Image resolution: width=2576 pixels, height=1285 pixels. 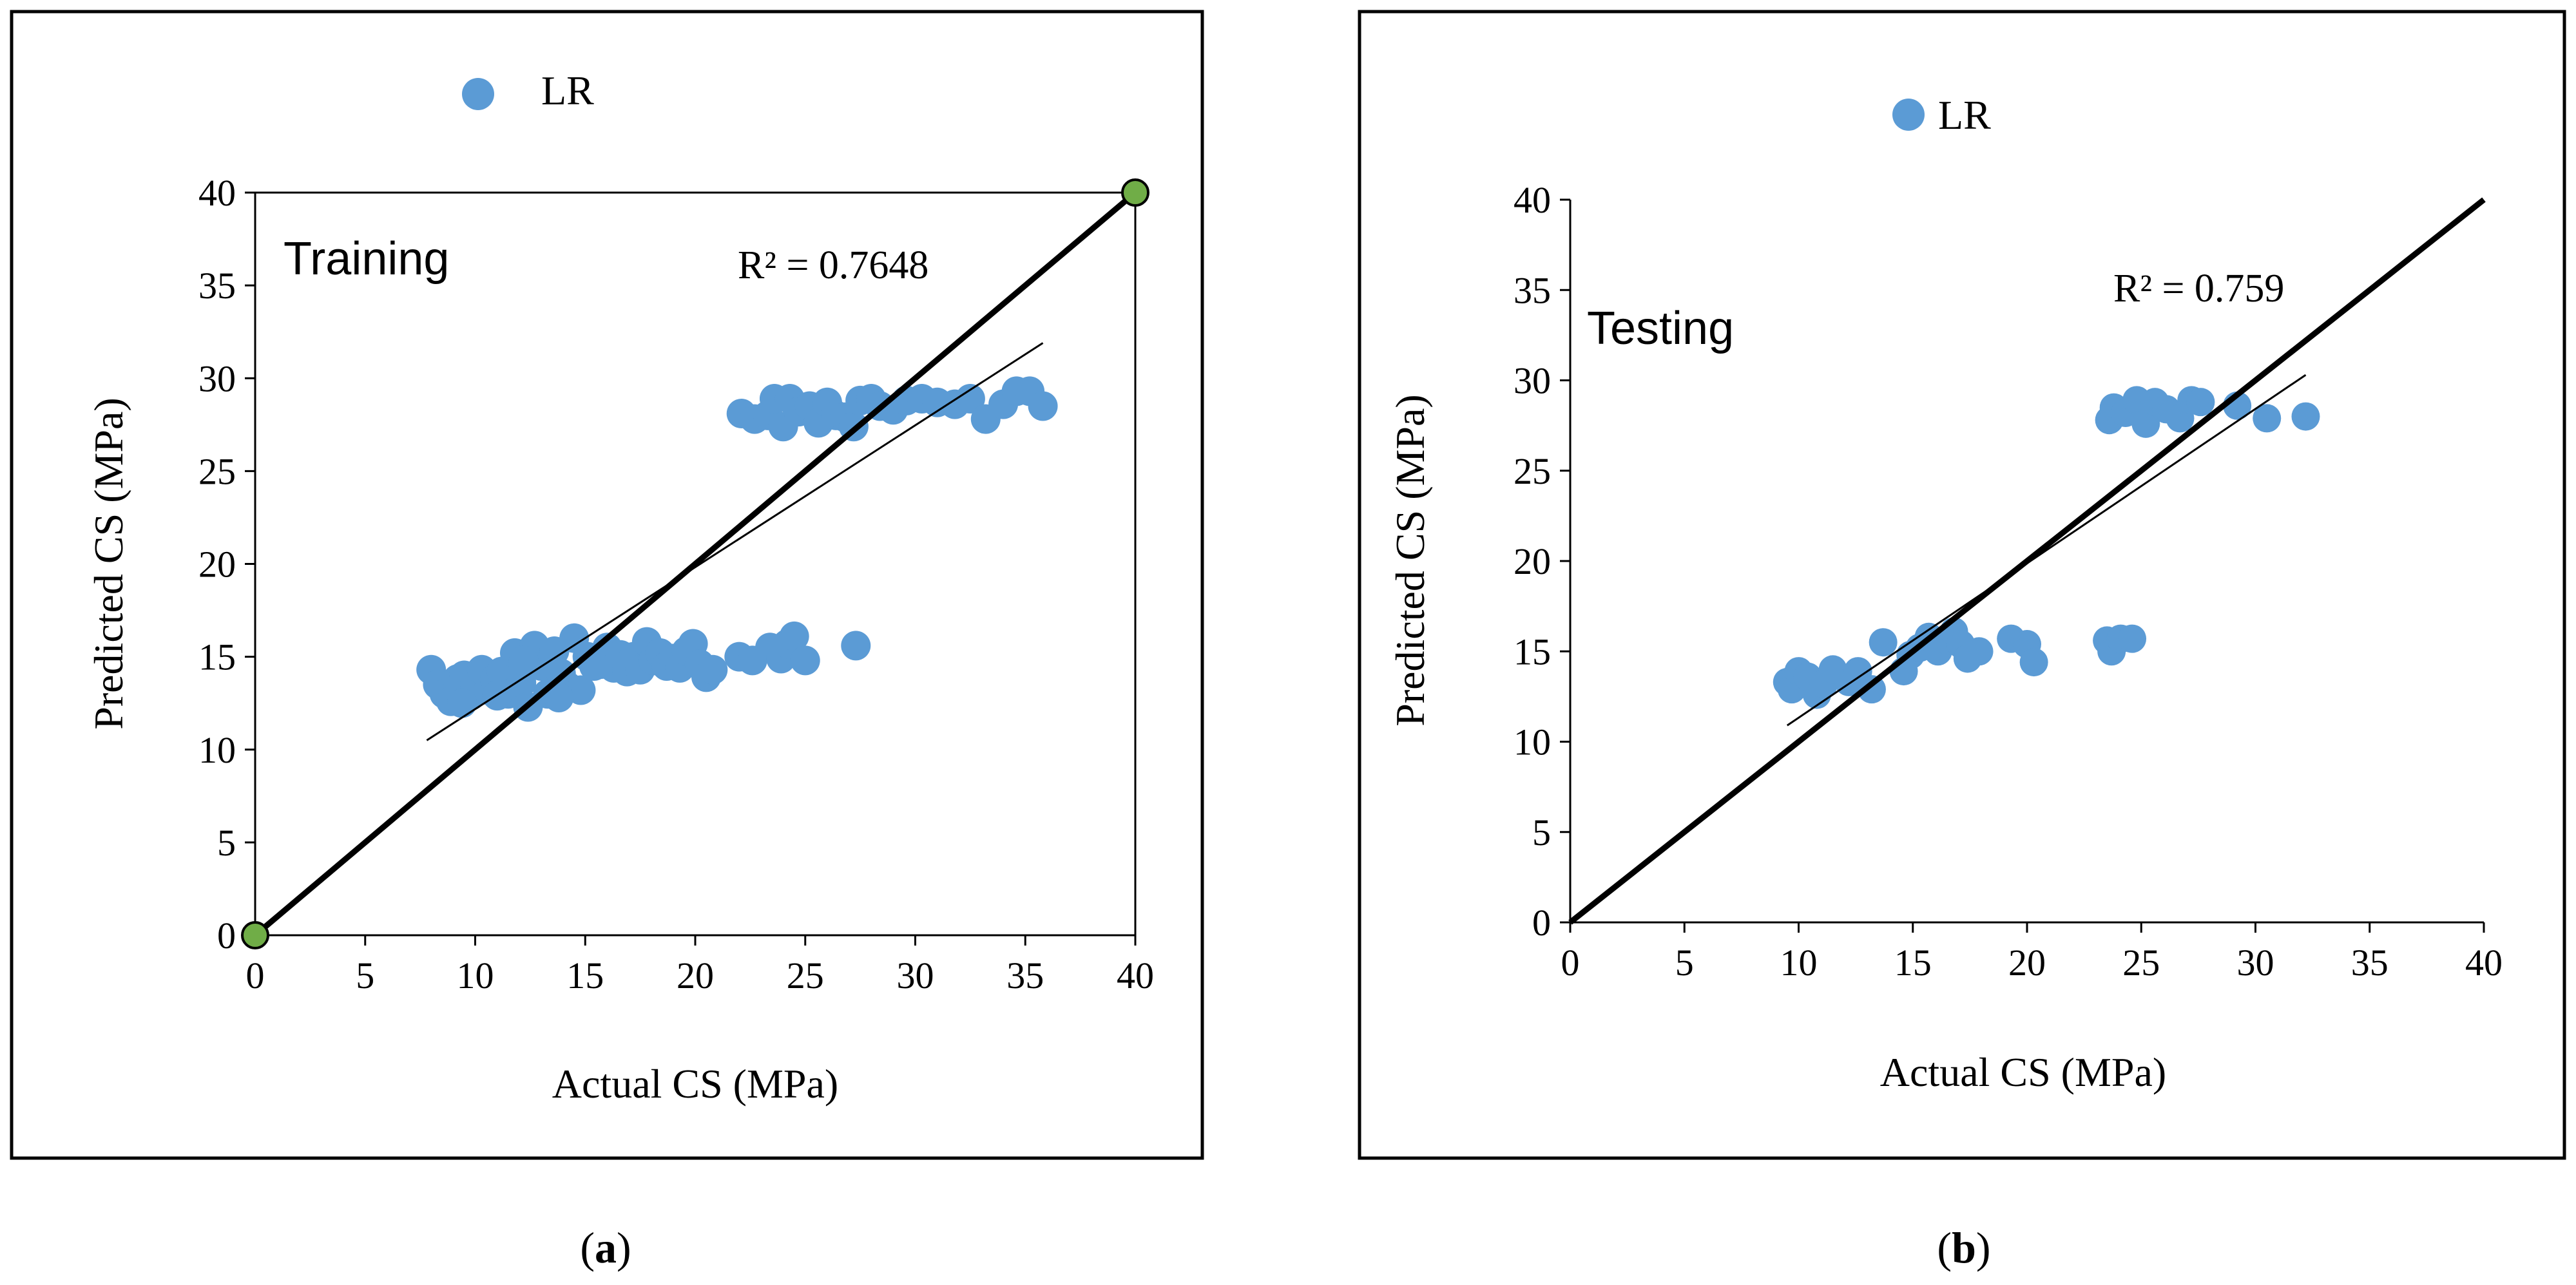 I want to click on r-squared-label: R² = 0.7648, so click(x=833, y=265).